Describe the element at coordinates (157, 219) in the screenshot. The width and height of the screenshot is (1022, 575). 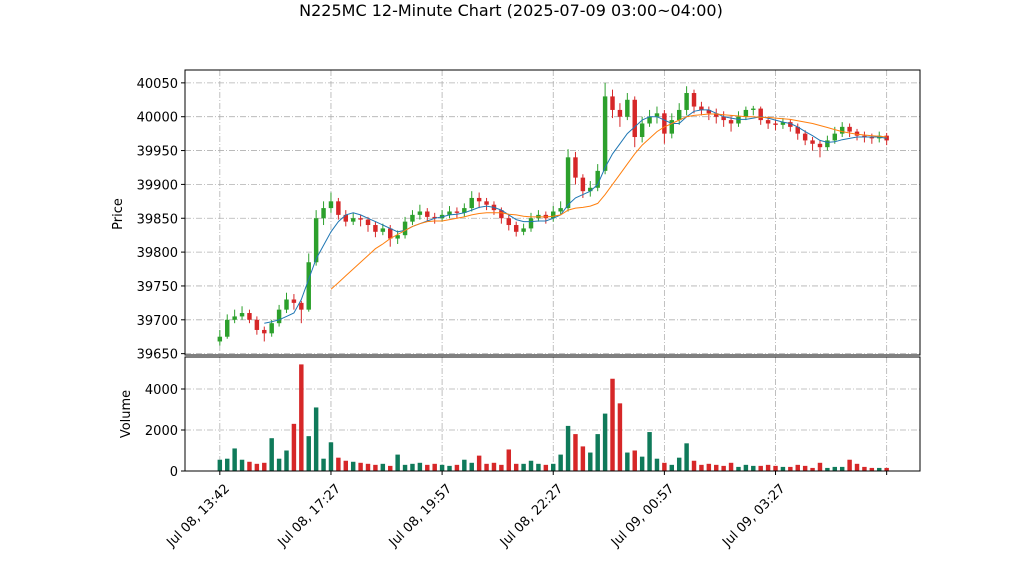
I see `y-tick-label: 39850` at that location.